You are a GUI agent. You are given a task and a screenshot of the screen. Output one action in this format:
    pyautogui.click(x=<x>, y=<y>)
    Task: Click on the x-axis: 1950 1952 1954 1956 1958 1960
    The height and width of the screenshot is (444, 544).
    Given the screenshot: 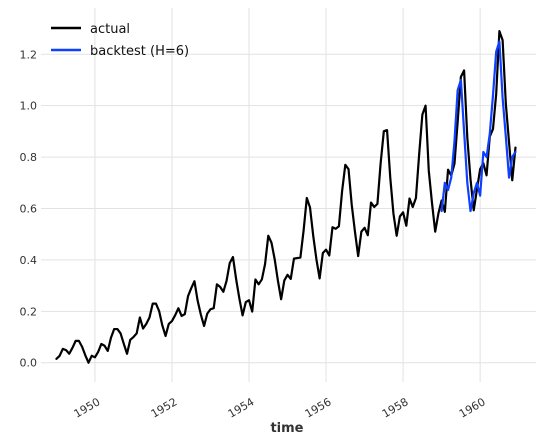 What is the action you would take?
    pyautogui.click(x=280, y=407)
    